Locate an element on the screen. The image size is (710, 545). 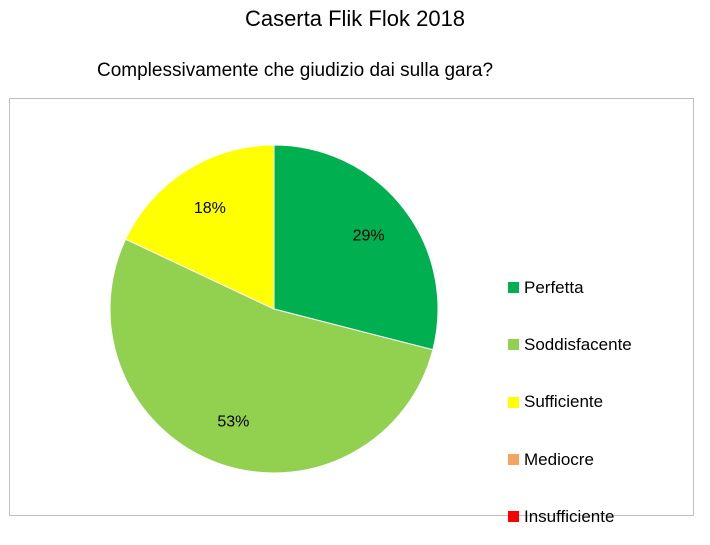
data-label-perfetta: 29% is located at coordinates (369, 236).